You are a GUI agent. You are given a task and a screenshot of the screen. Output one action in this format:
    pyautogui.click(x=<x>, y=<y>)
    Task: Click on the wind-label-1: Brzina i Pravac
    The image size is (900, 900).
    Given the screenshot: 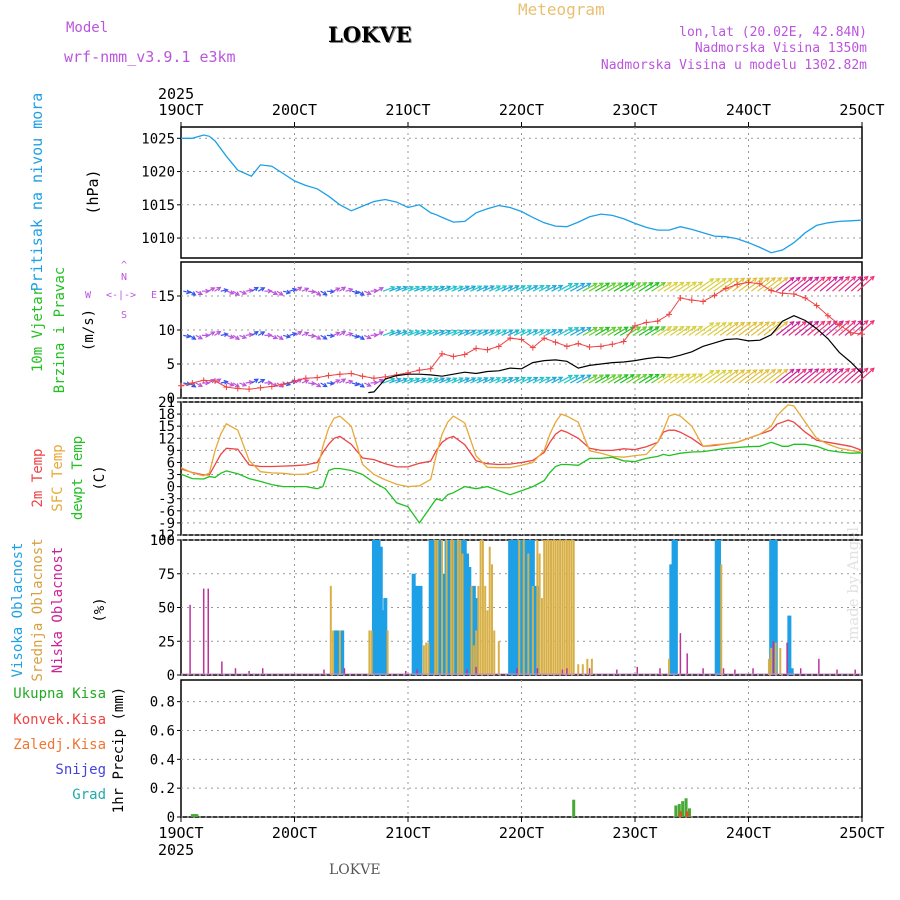 What is the action you would take?
    pyautogui.click(x=60, y=330)
    